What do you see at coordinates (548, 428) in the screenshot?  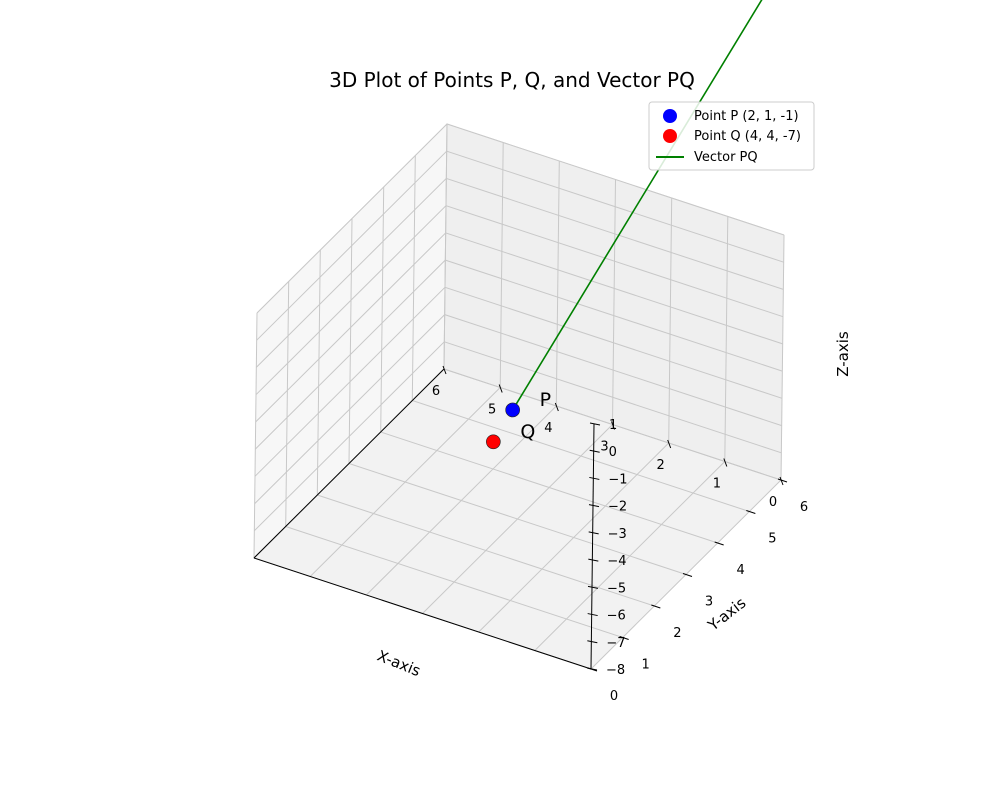 I see `x-tick-label: 4` at bounding box center [548, 428].